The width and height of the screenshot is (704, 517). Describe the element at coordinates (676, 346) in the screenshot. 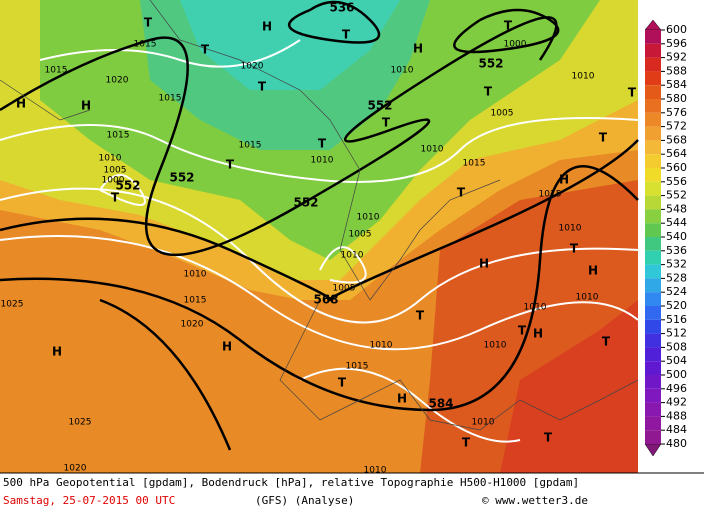

I see `colorbar-label: 508` at that location.